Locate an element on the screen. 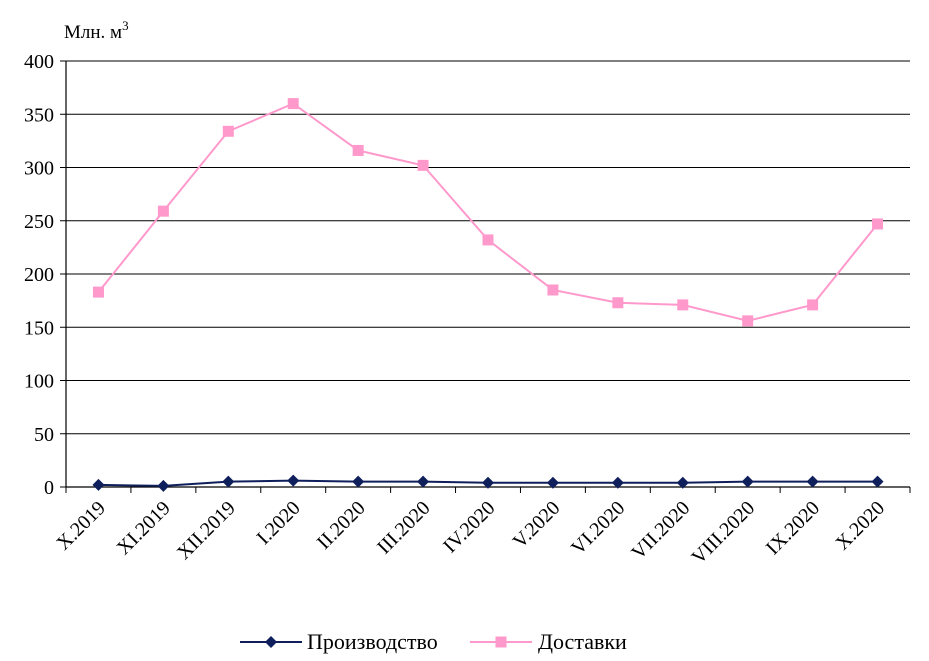  y-tick-label: 50 is located at coordinates (44, 435).